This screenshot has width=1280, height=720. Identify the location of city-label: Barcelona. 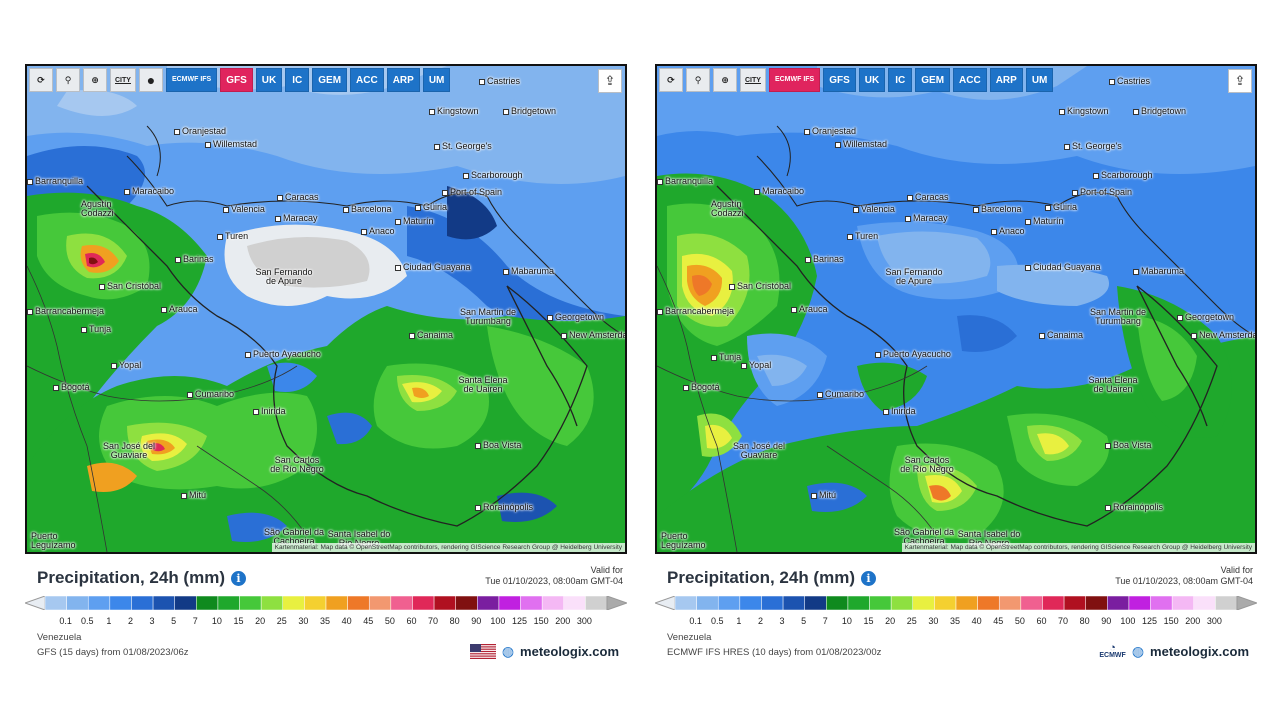
(997, 209).